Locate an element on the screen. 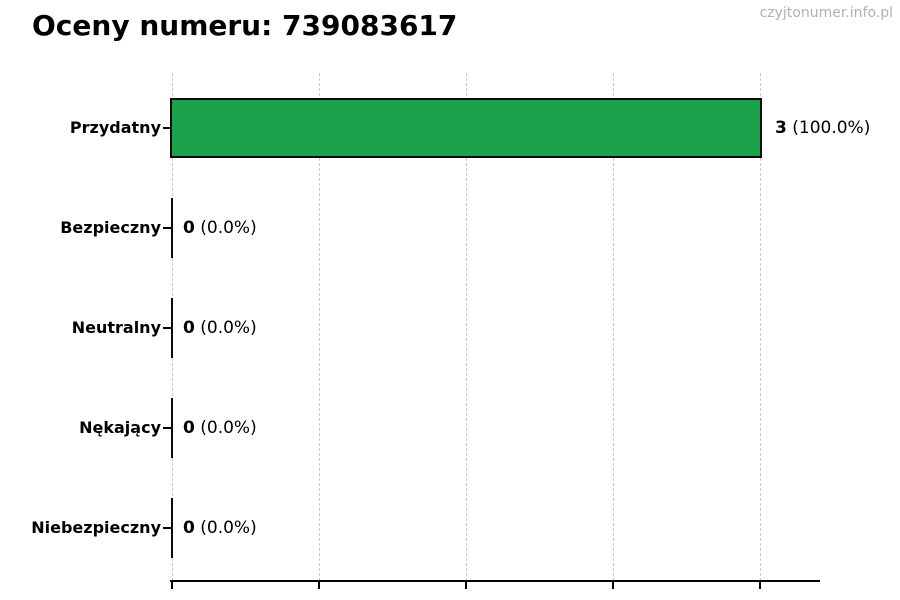 The image size is (900, 600). watermark: czyjtonumer.info.pl is located at coordinates (826, 13).